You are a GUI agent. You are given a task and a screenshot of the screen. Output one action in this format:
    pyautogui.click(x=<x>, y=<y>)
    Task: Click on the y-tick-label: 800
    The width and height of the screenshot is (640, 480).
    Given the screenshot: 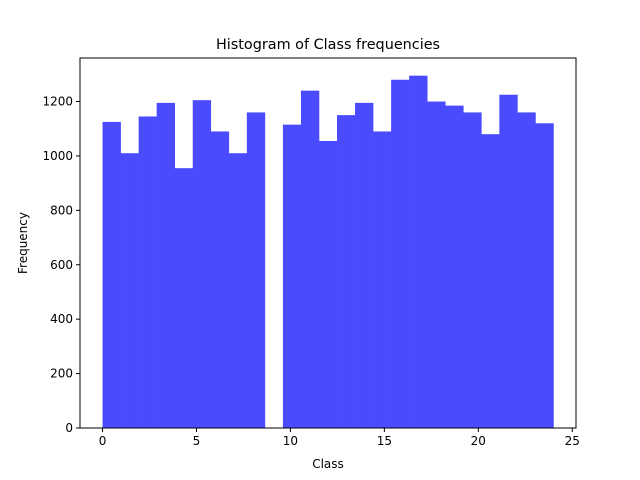 What is the action you would take?
    pyautogui.click(x=61, y=210)
    